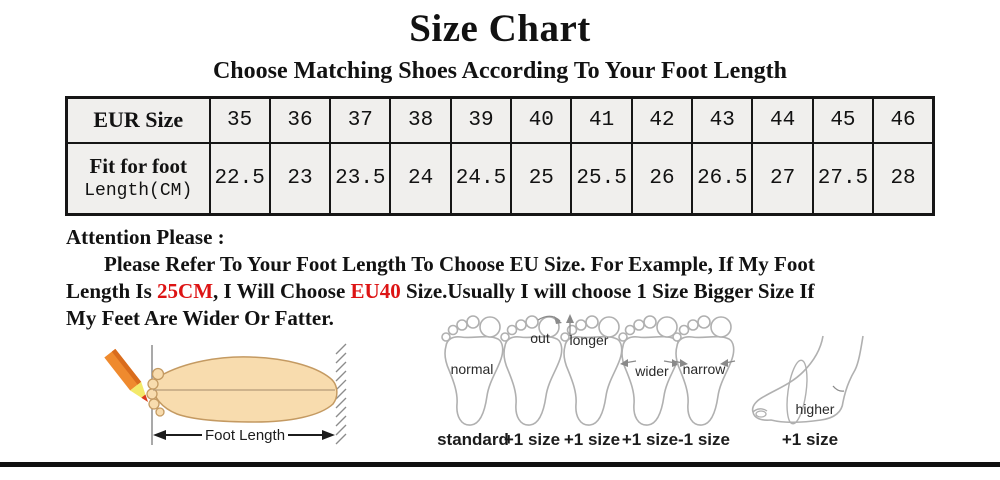 This screenshot has height=480, width=1000. I want to click on foot-measure-diagram: Foot Length, so click(225, 394).